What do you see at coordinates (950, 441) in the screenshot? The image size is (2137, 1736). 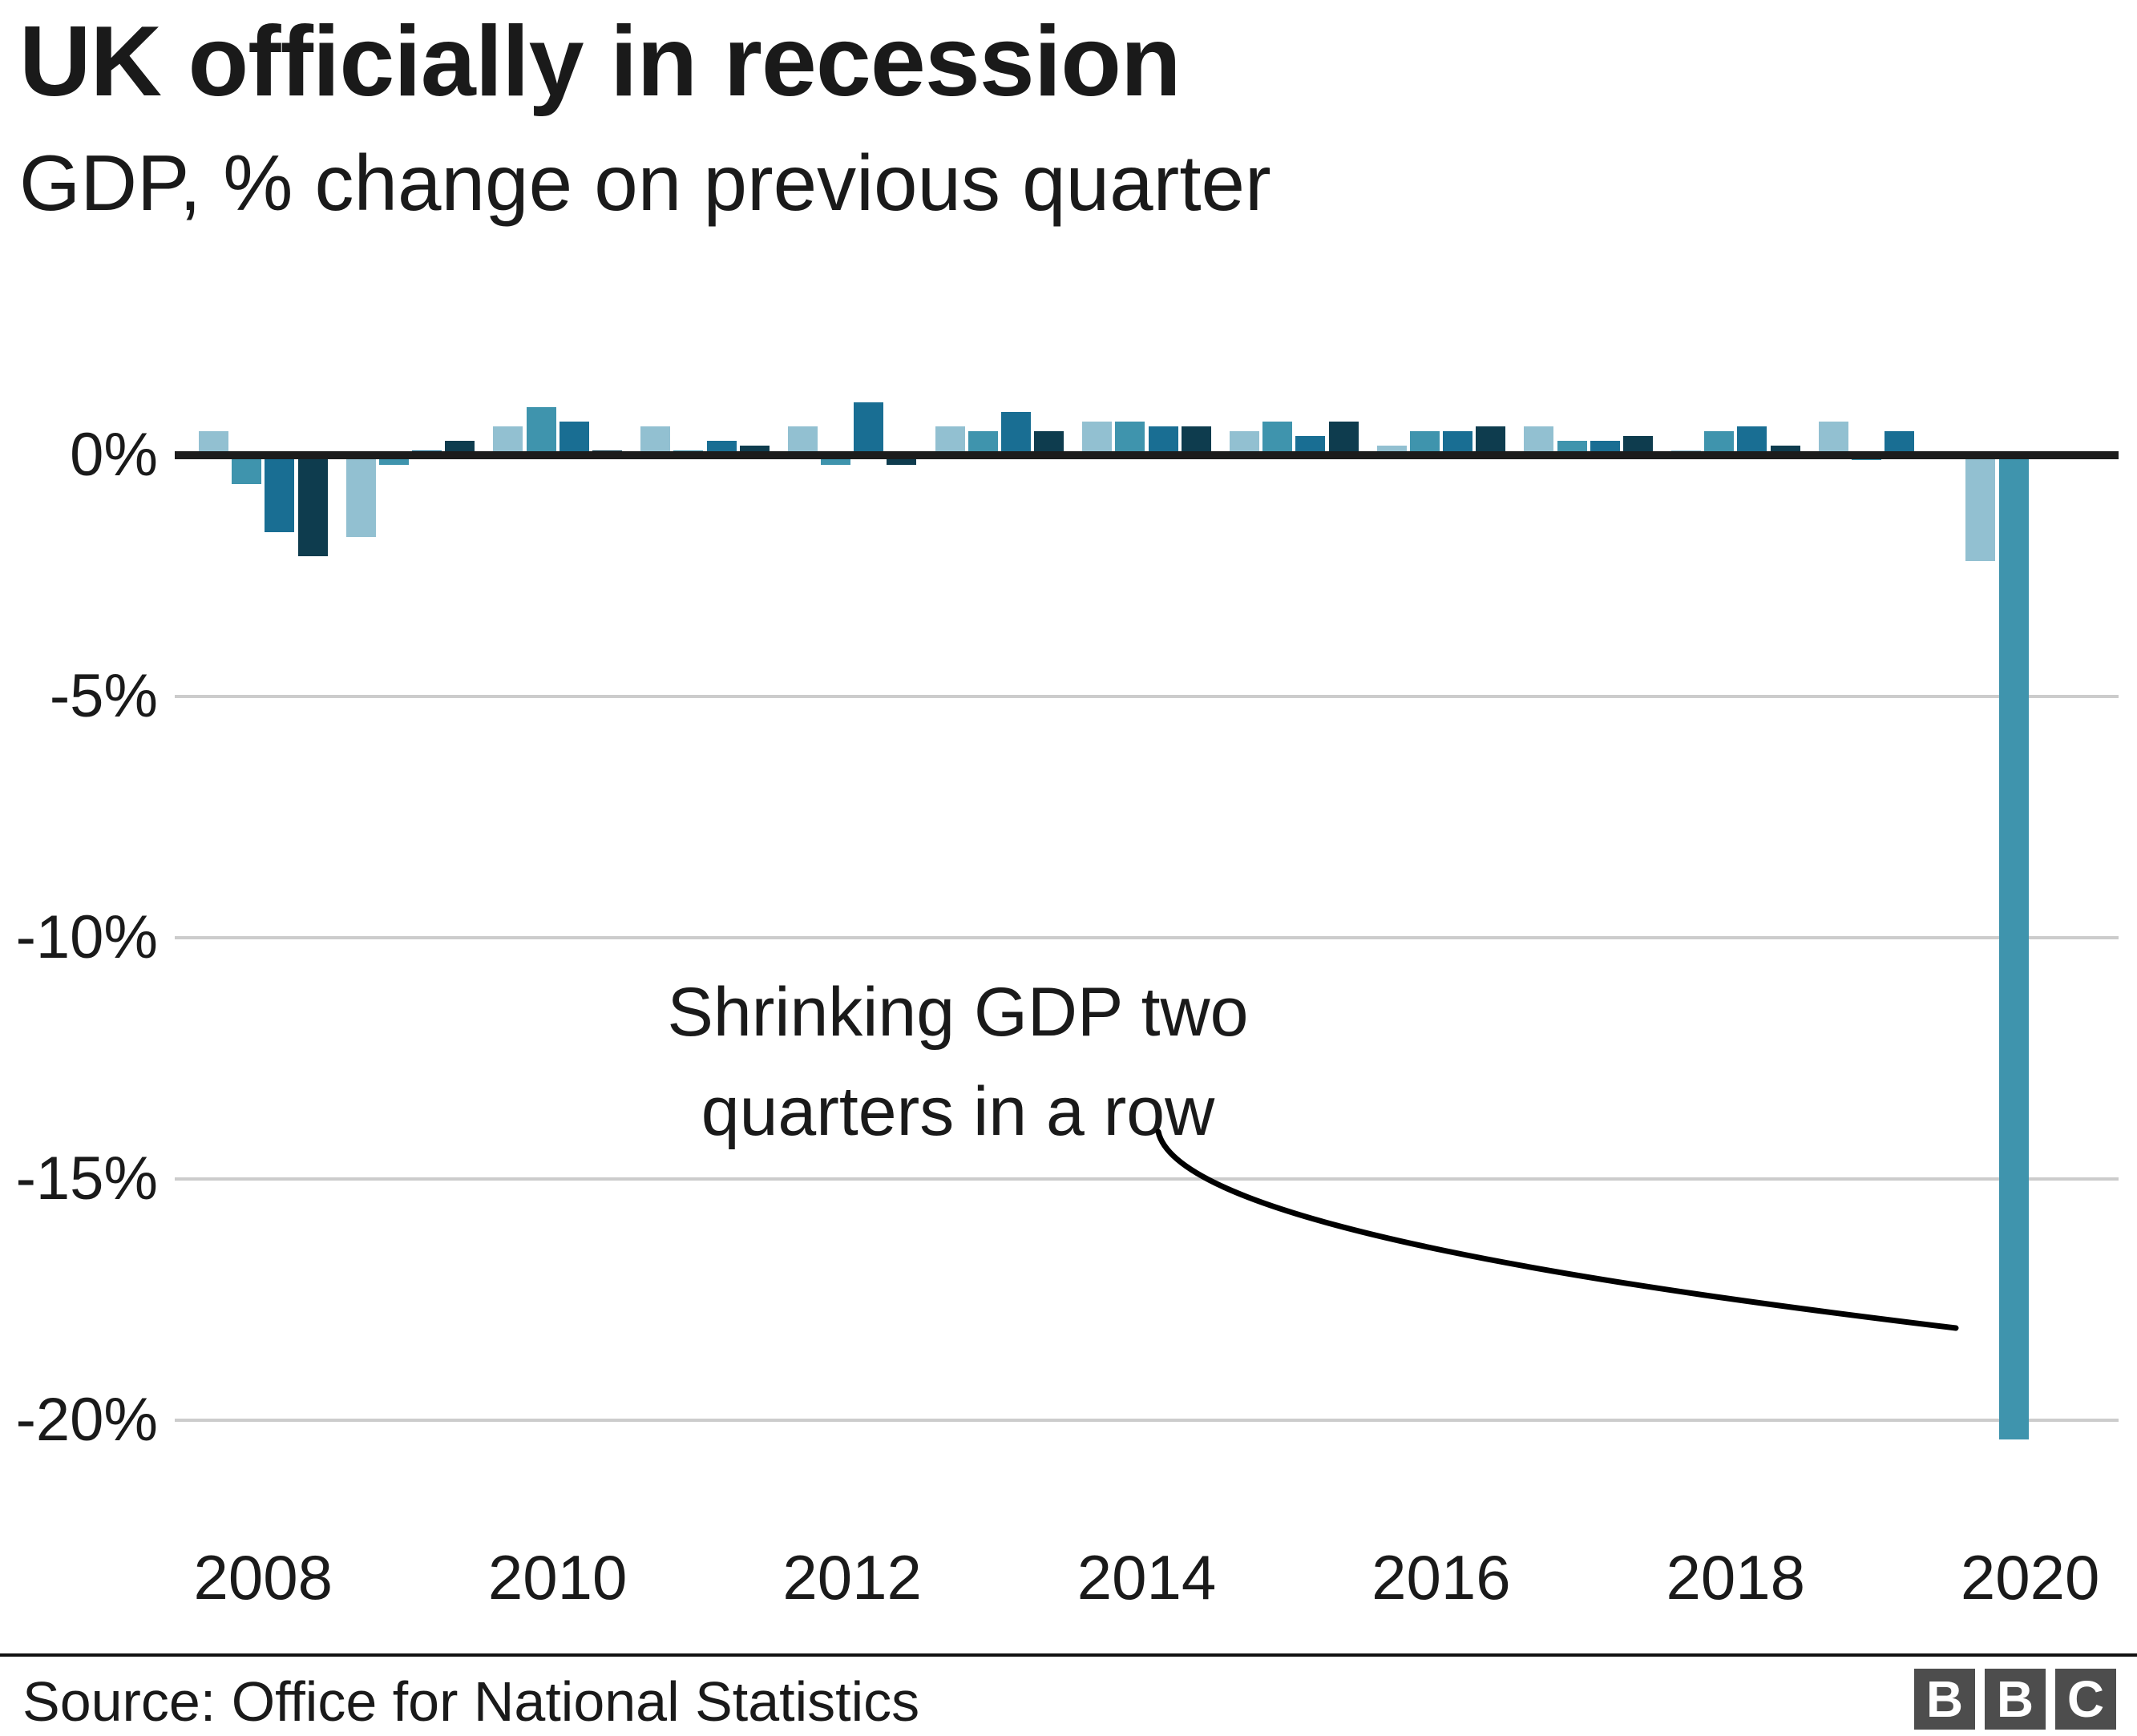 I see `bar-2013-q1` at bounding box center [950, 441].